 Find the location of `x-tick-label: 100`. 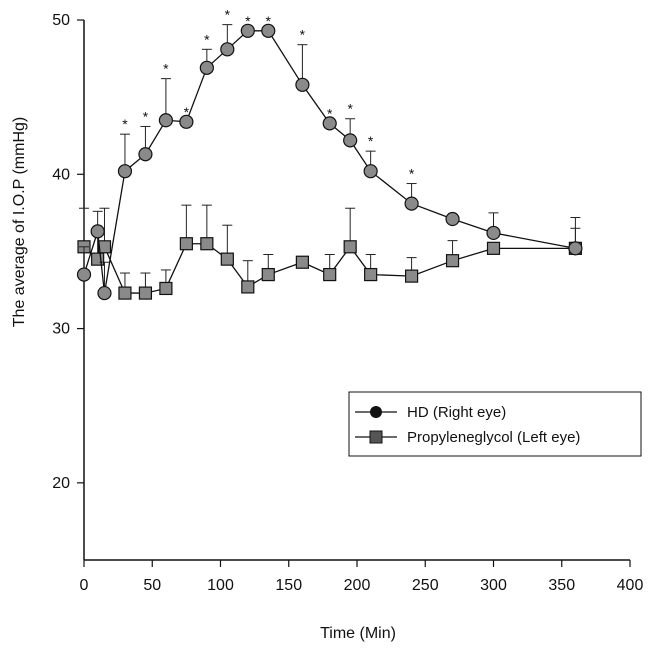

x-tick-label: 100 is located at coordinates (220, 585).